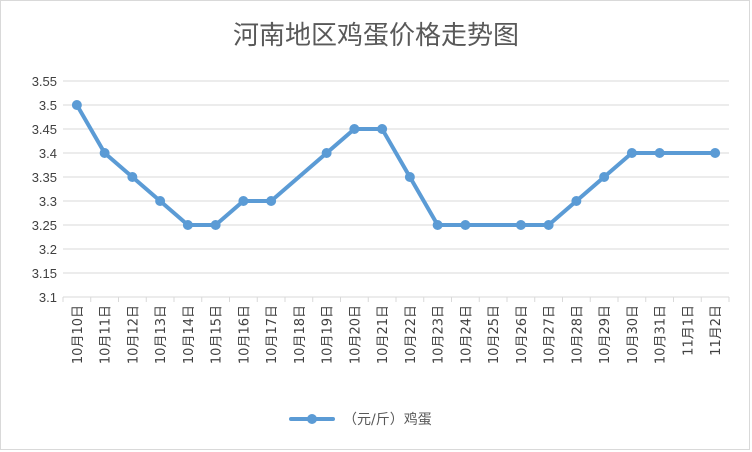  What do you see at coordinates (522, 334) in the screenshot?
I see `x-tick-label: 10月26日` at bounding box center [522, 334].